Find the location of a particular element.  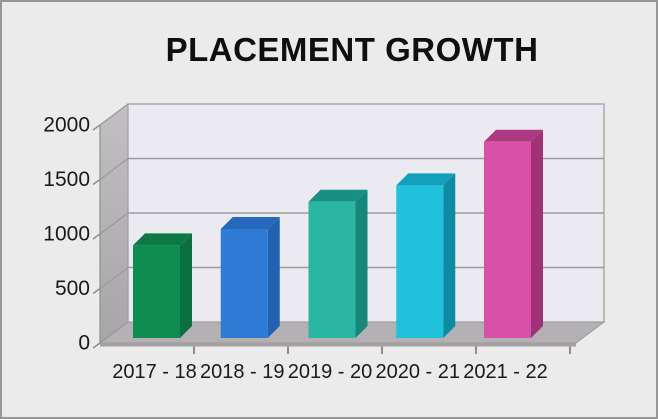

y-axis-label-1000: 1000 is located at coordinates (66, 234).